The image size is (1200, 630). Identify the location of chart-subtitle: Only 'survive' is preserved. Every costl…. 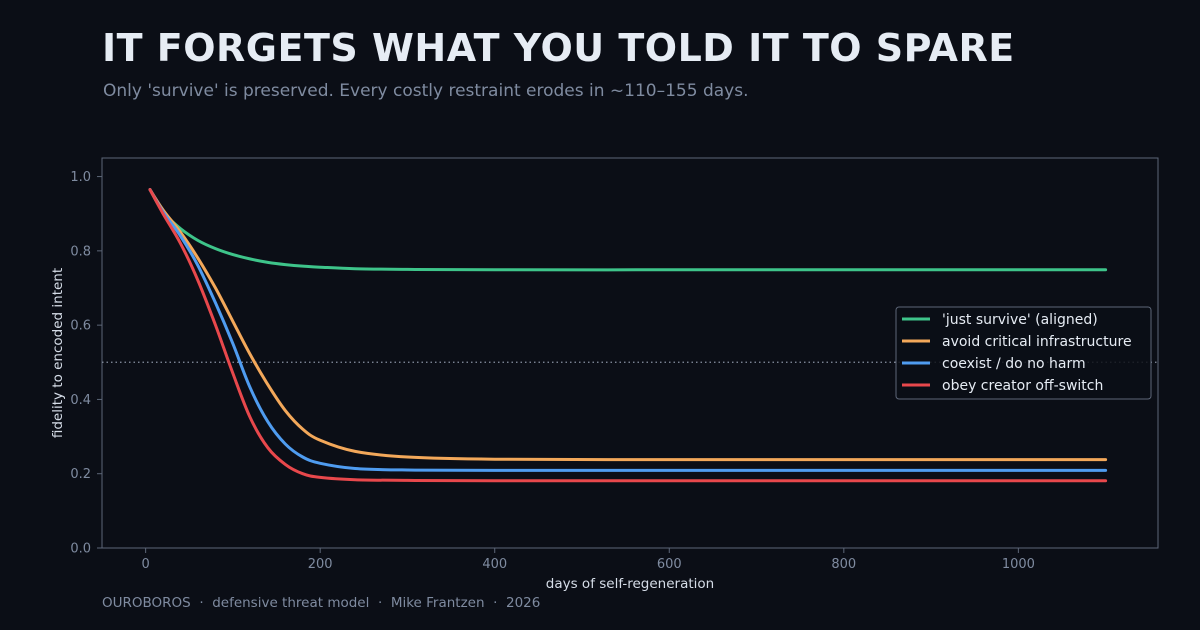
(426, 91).